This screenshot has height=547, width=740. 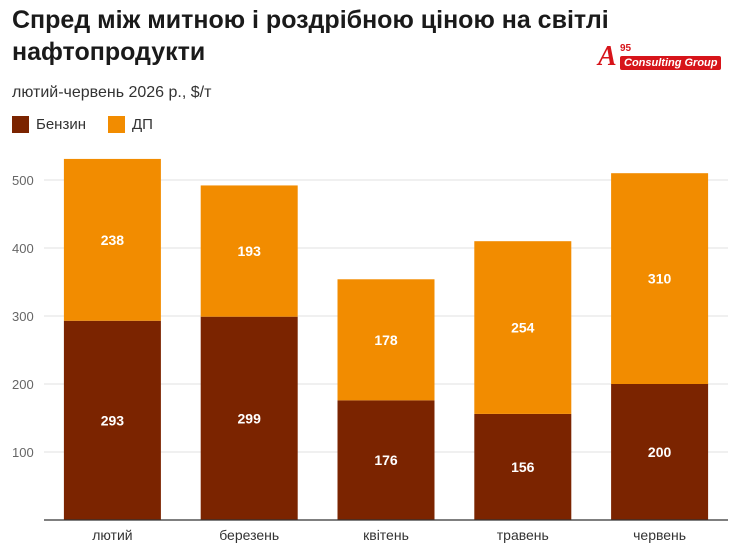 What do you see at coordinates (23, 316) in the screenshot?
I see `y-tick-label-300: 300` at bounding box center [23, 316].